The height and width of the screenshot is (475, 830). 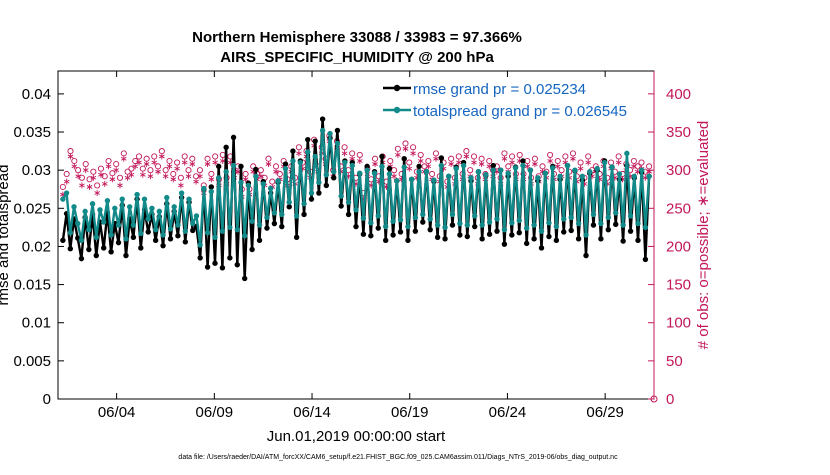 What do you see at coordinates (703, 235) in the screenshot?
I see `y-axis-label-right: # of obs: o=possible; ∗=evaluated` at bounding box center [703, 235].